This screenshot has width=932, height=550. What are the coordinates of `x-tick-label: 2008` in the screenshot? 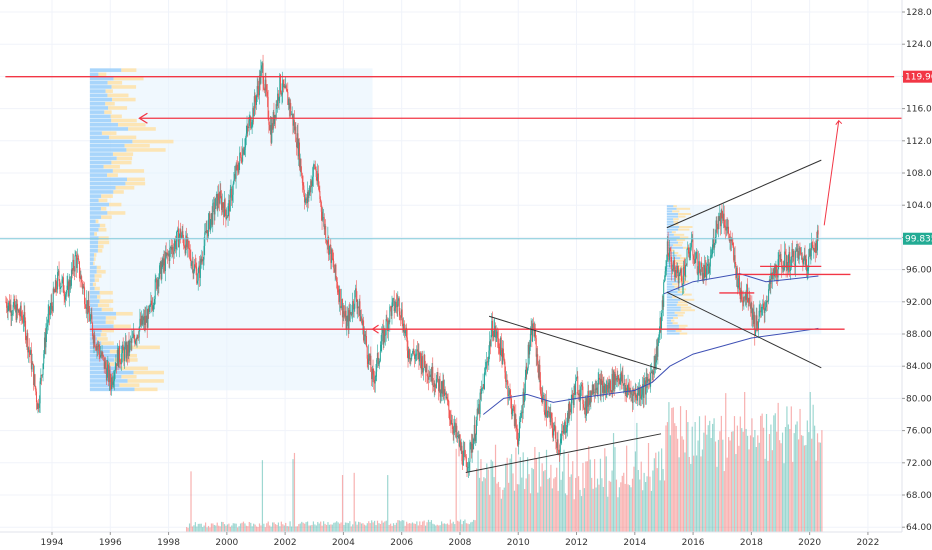 It's located at (460, 543).